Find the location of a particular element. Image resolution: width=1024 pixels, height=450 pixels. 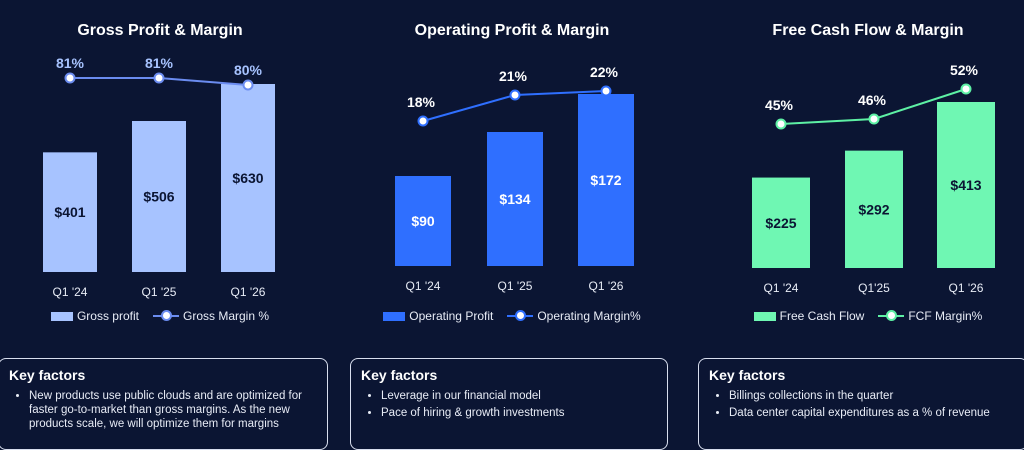

legend-item-fcf-margin: FCF Margin% is located at coordinates (930, 316).